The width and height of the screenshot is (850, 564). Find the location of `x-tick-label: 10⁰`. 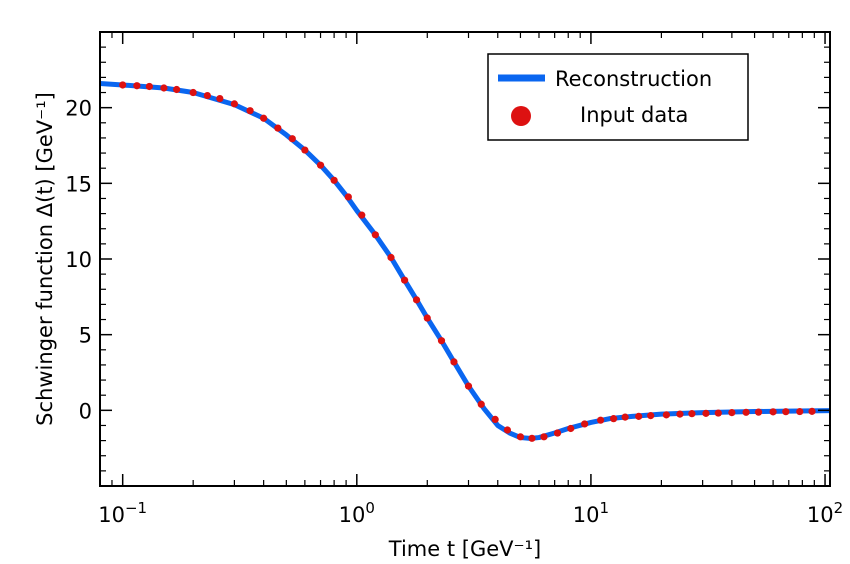

x-tick-label: 10⁰ is located at coordinates (357, 513).